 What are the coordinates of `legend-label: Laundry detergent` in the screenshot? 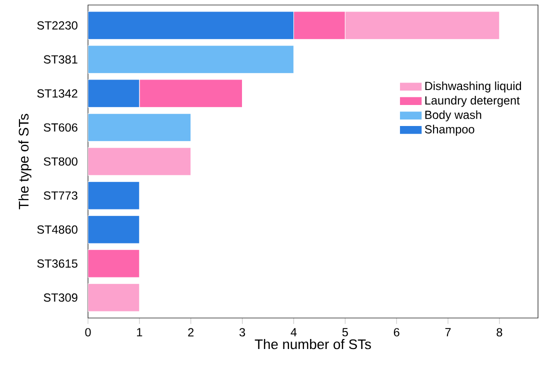 It's located at (472, 101).